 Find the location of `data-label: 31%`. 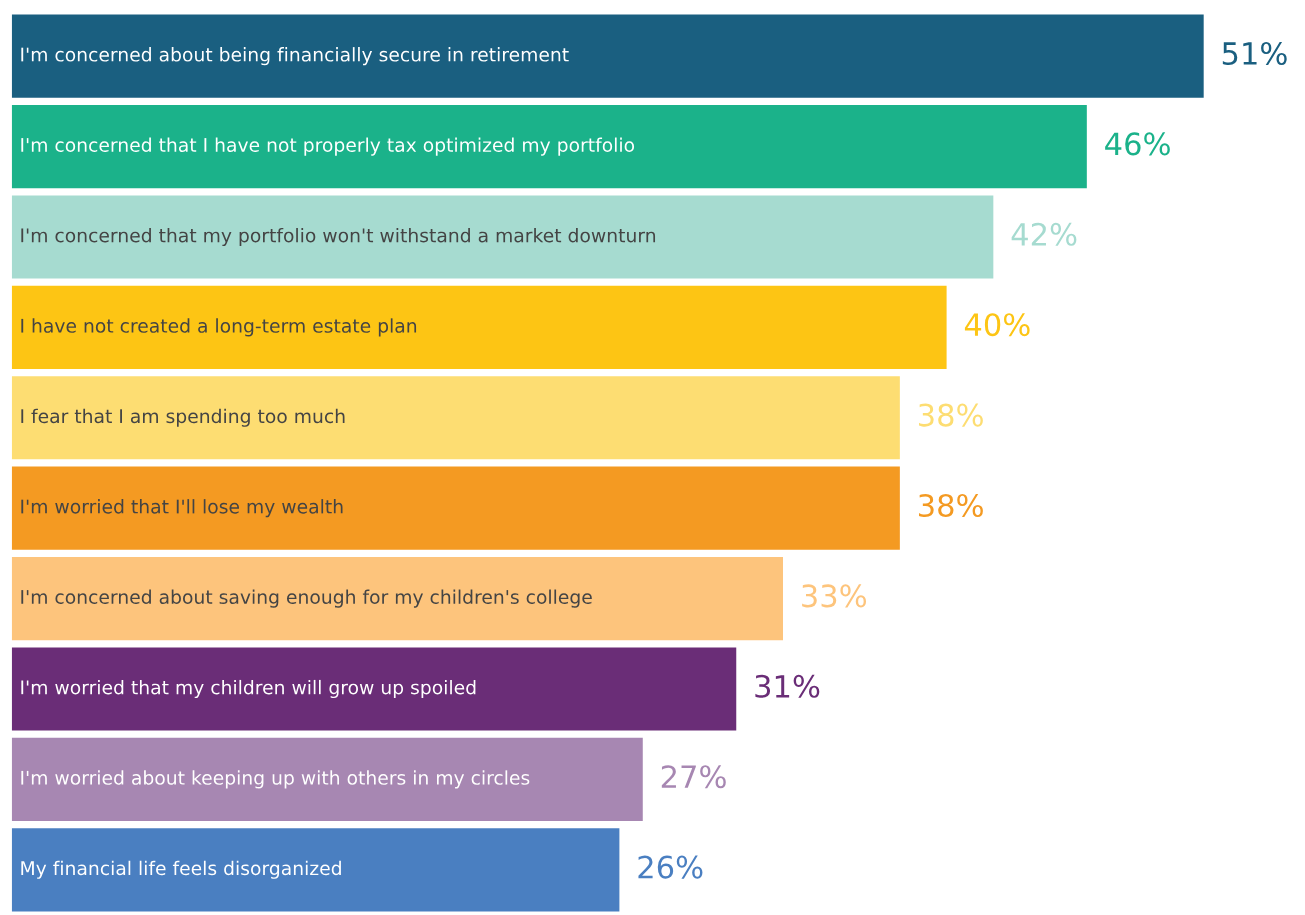

data-label: 31% is located at coordinates (787, 686).